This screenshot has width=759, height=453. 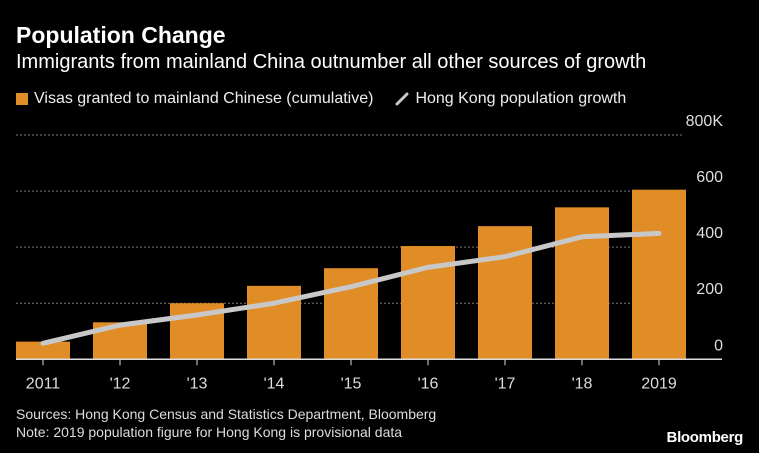 What do you see at coordinates (351, 383) in the screenshot?
I see `x-tick-label: '15` at bounding box center [351, 383].